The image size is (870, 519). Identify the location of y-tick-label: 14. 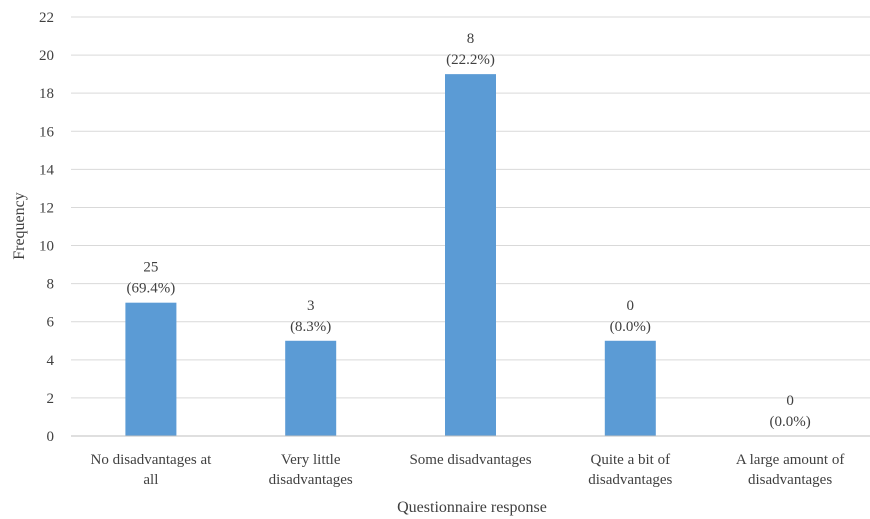
(47, 170).